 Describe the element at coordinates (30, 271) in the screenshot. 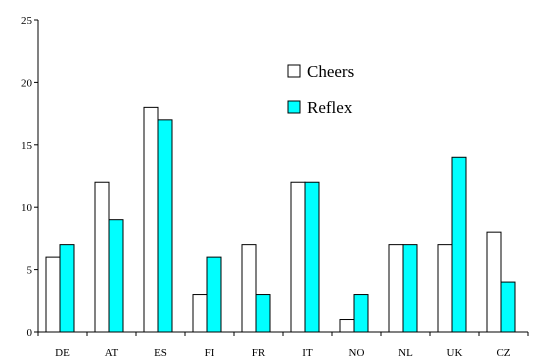

I see `y-tick-label: 5` at that location.